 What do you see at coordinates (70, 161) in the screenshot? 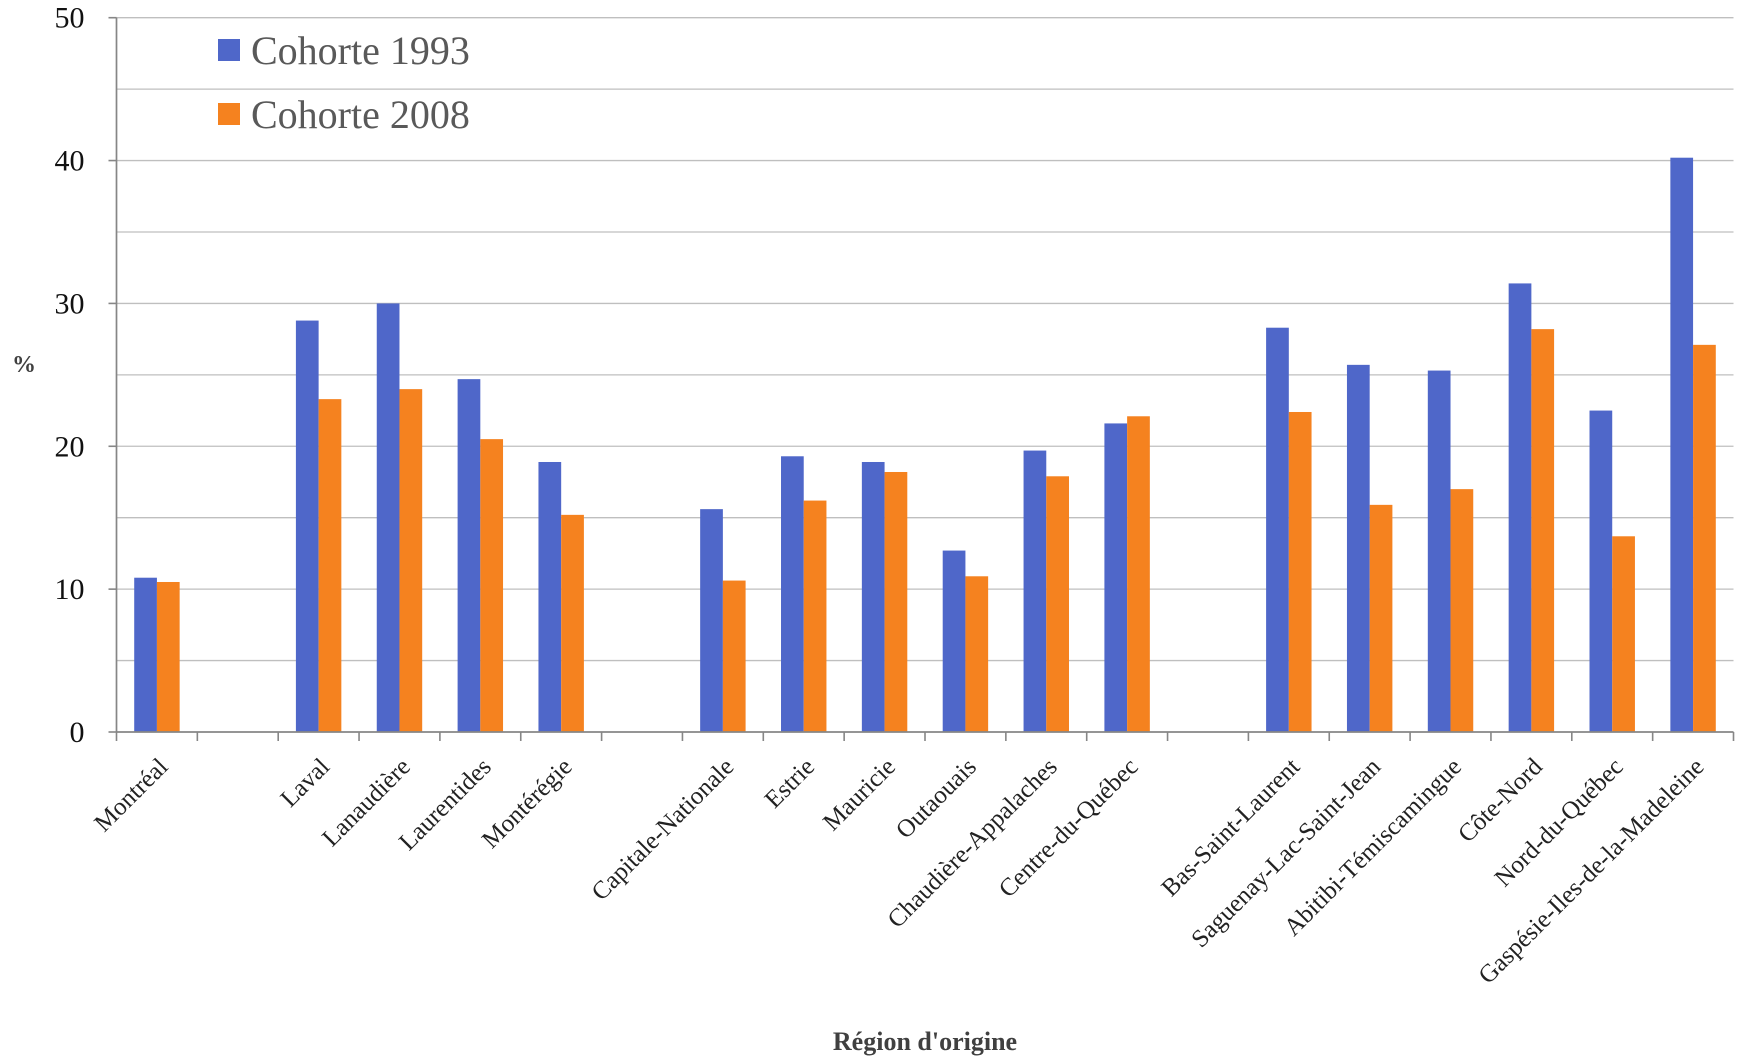
I see `y-tick-label-40: 40` at bounding box center [70, 161].